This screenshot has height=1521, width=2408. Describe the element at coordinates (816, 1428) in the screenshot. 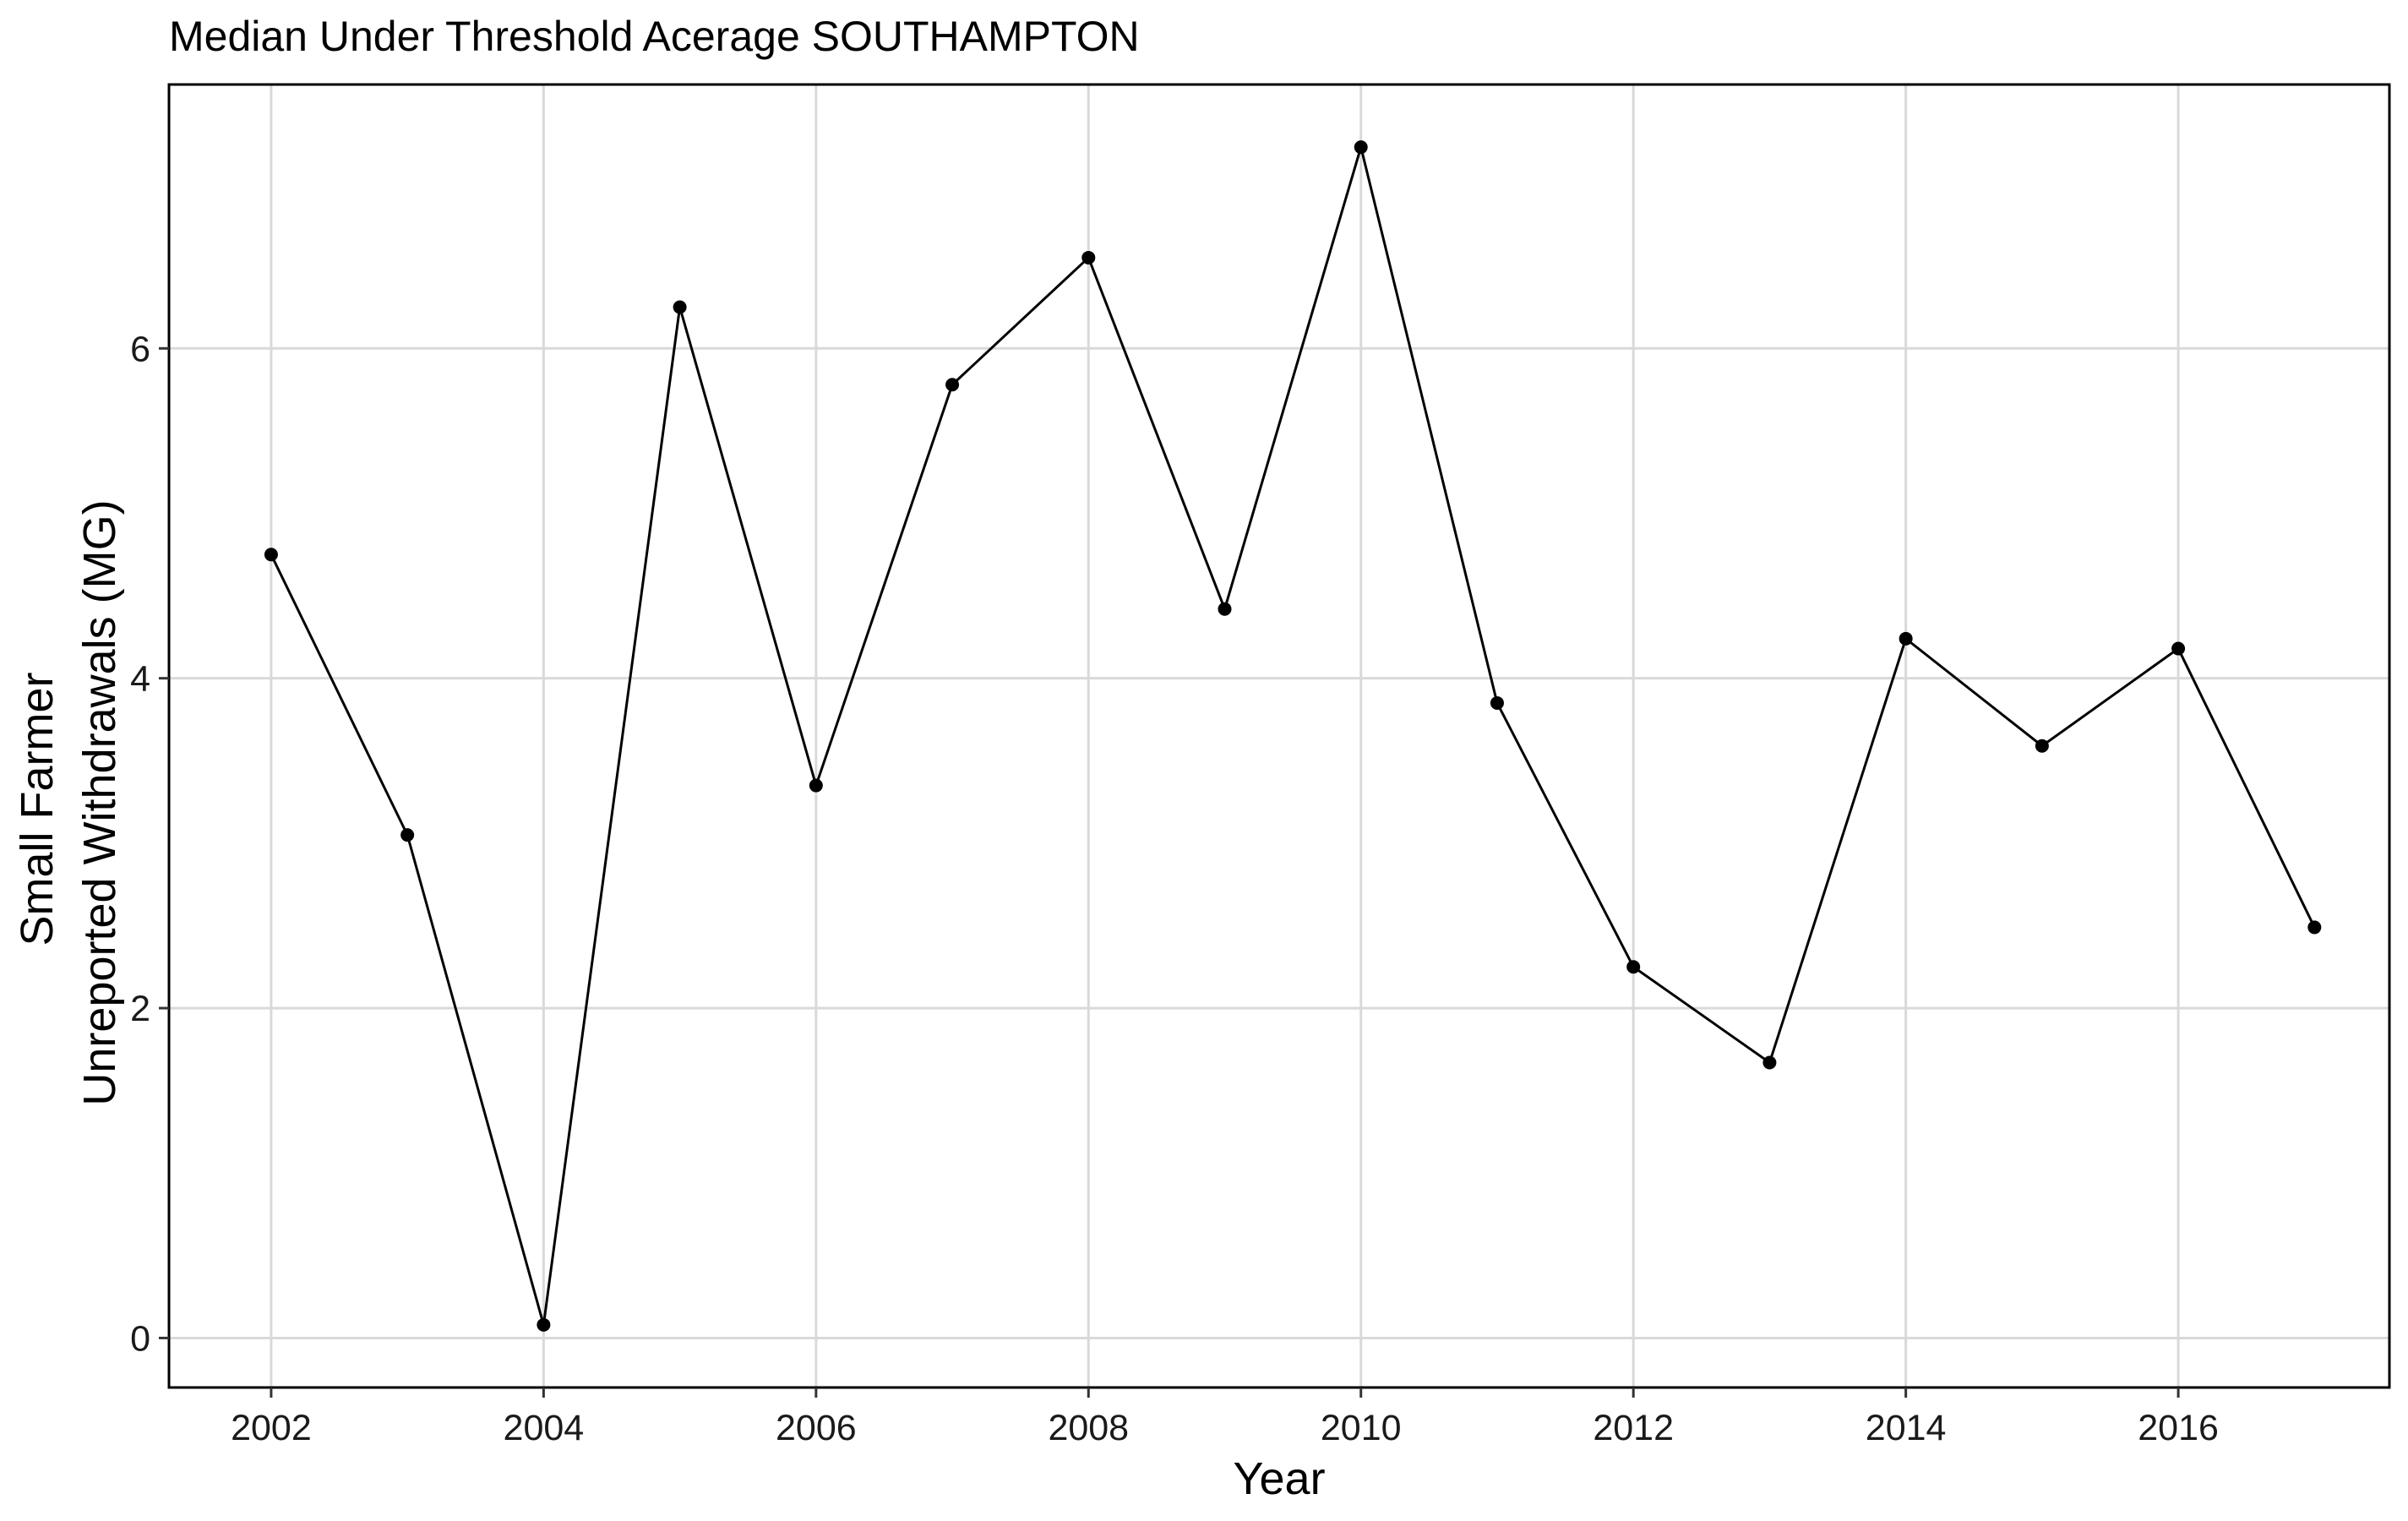

I see `x-tick-label: 2006` at that location.